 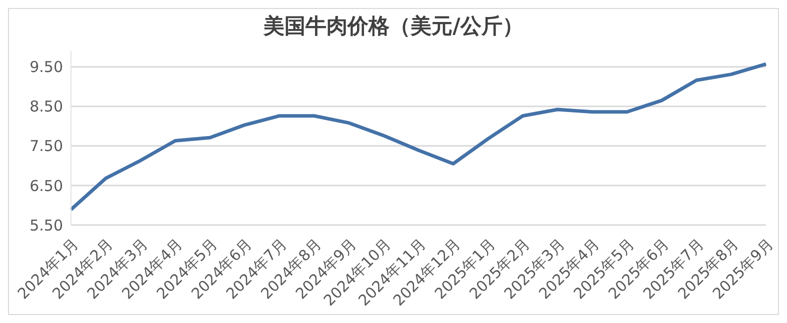 I want to click on y-tick-label: 8.50, so click(x=46, y=107).